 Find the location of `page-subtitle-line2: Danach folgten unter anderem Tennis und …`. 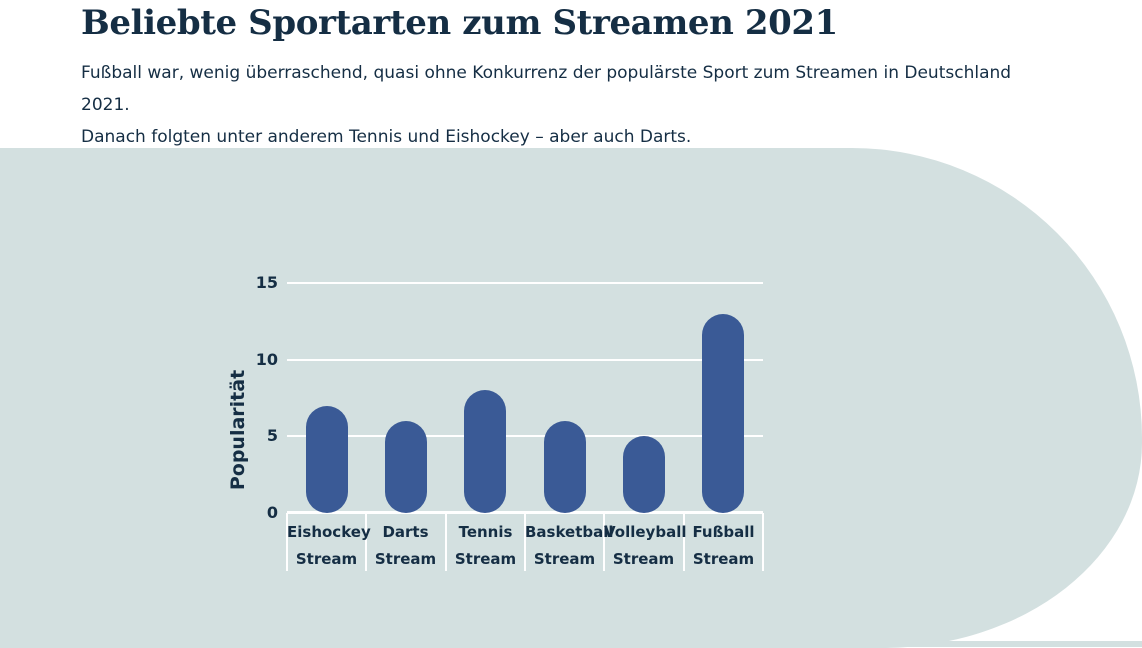

page-subtitle-line2: Danach folgten unter anderem Tennis und … is located at coordinates (386, 137).